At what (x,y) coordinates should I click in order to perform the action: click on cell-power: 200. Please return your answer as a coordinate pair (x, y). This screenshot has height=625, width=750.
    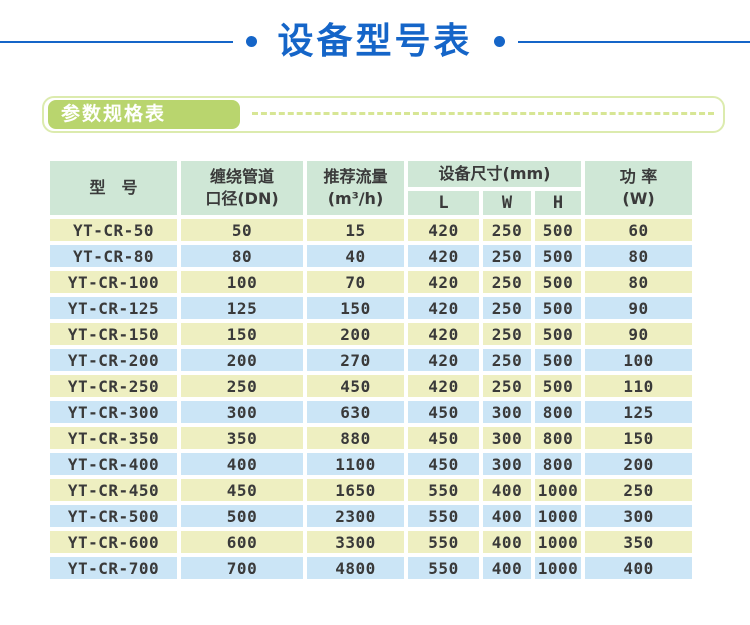
    Looking at the image, I should click on (639, 464).